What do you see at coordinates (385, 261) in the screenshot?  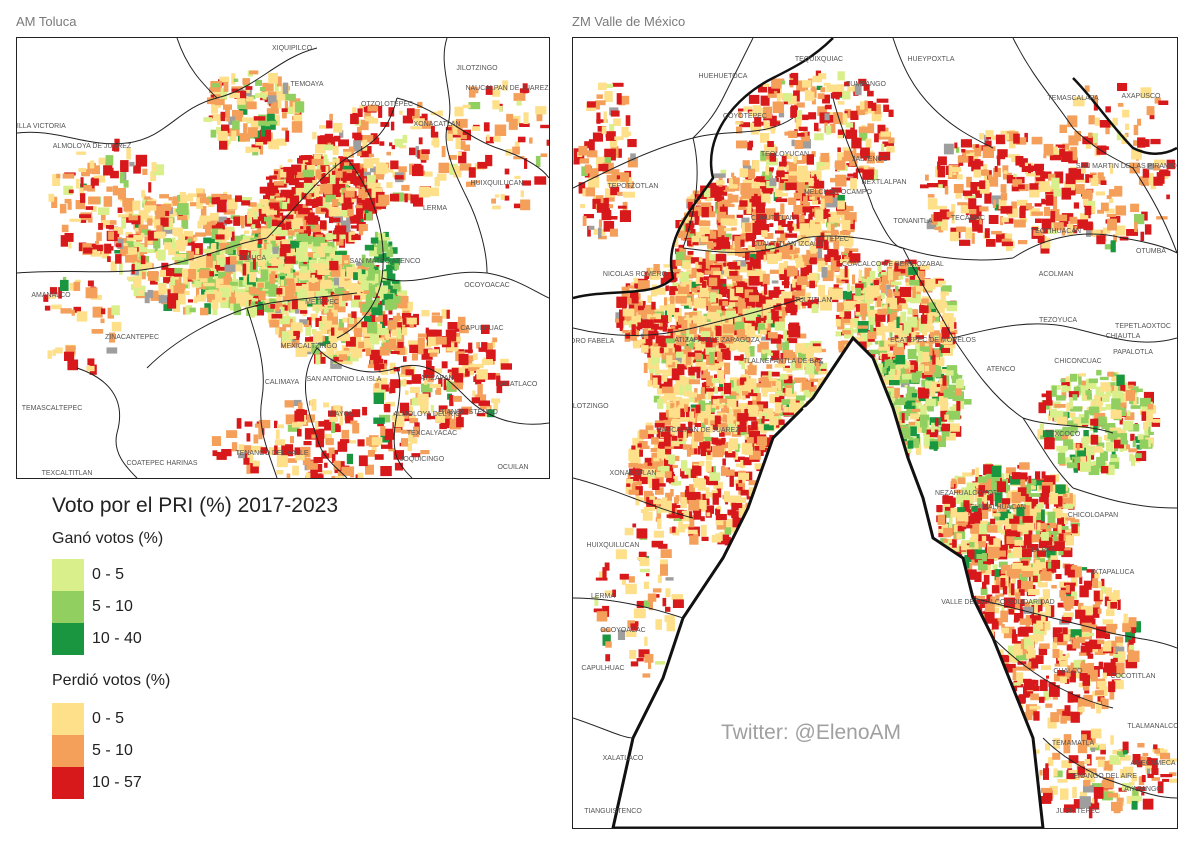 I see `place-label: SAN MATEO ATENCO` at bounding box center [385, 261].